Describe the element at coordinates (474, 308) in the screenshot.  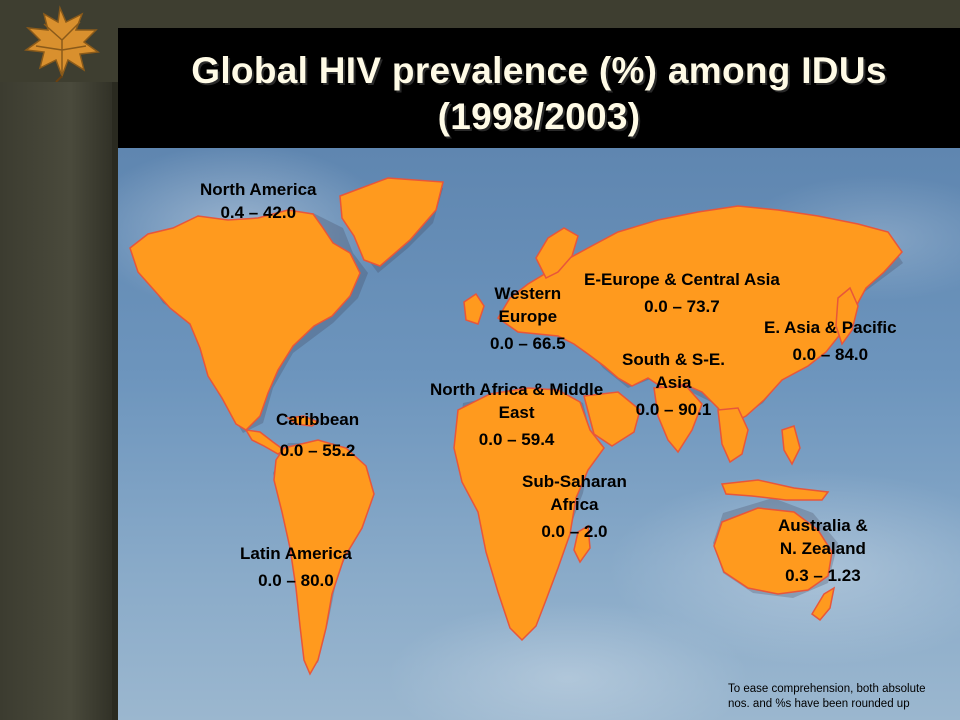
I see `british-isles` at that location.